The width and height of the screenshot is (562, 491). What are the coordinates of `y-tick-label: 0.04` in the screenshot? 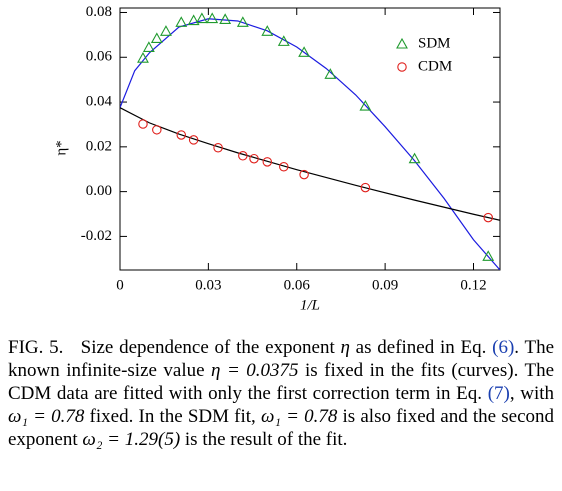 It's located at (99, 101).